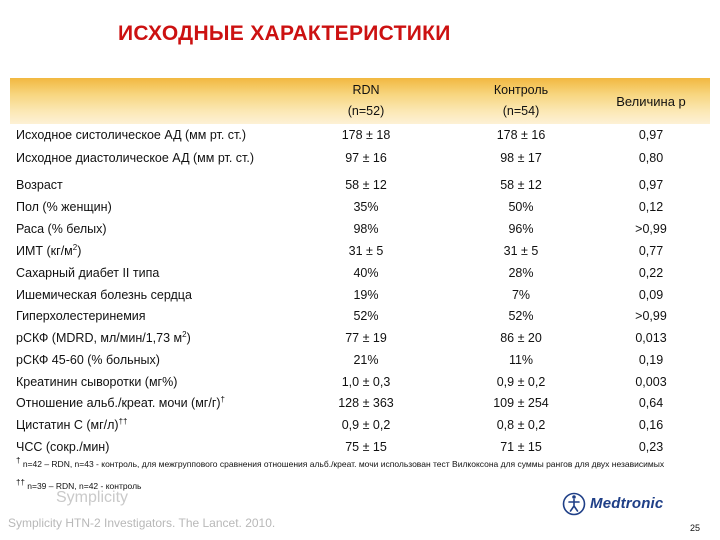 The image size is (720, 540). What do you see at coordinates (651, 382) in the screenshot?
I see `cell-p-value: 0,003` at bounding box center [651, 382].